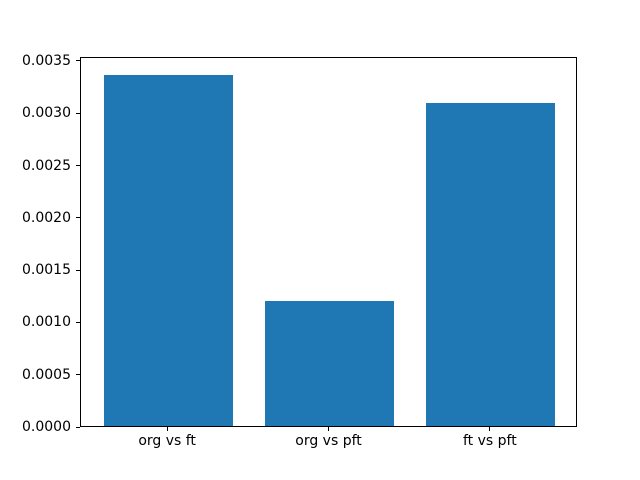 The width and height of the screenshot is (640, 480). Describe the element at coordinates (46, 427) in the screenshot. I see `y-tick-label: 0.0000` at that location.